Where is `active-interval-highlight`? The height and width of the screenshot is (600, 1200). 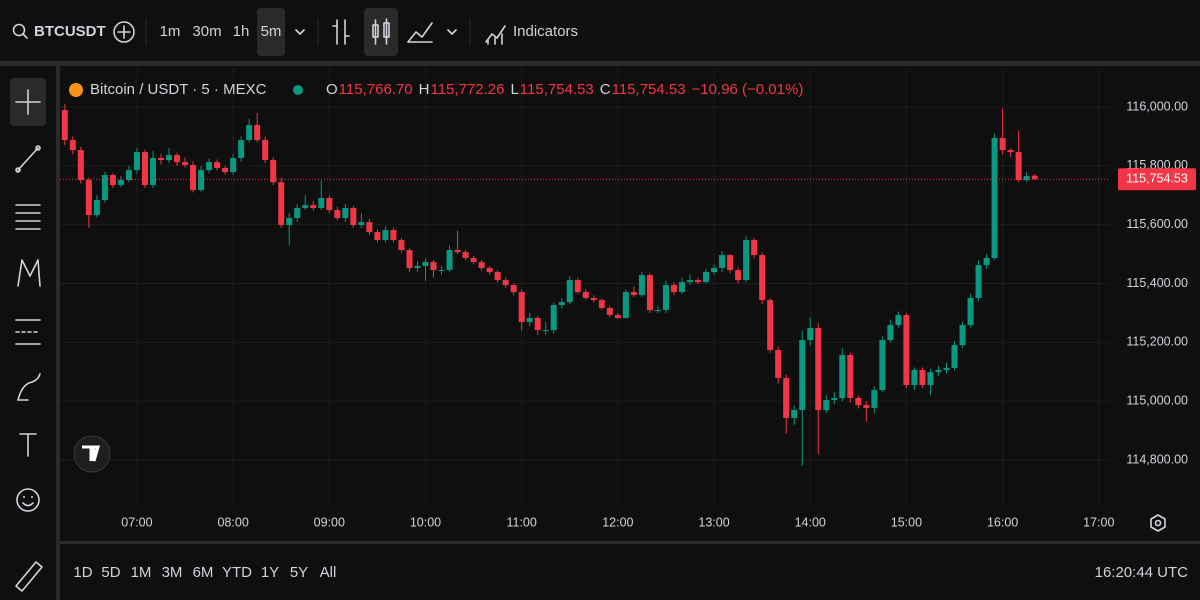 active-interval-highlight is located at coordinates (271, 32).